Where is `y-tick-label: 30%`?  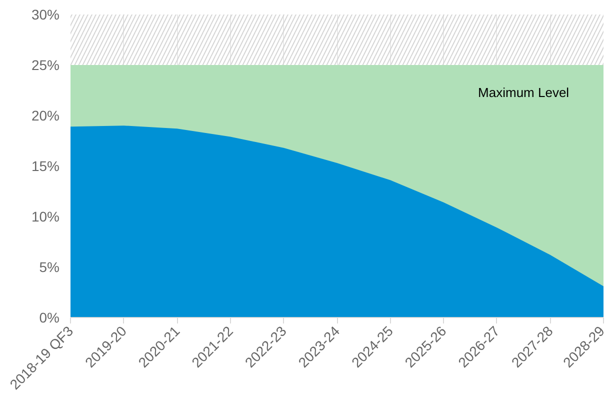
y-tick-label: 30% is located at coordinates (45, 14).